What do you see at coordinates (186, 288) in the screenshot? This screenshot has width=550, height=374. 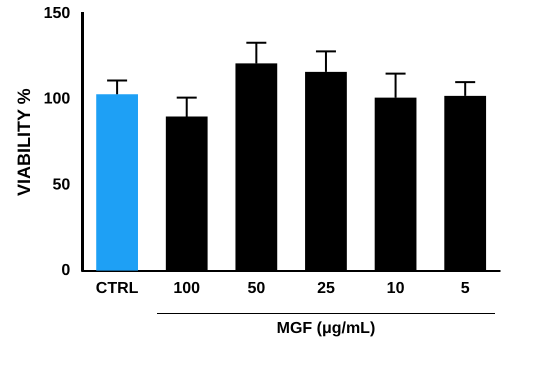 I see `x-tick-label: 100` at bounding box center [186, 288].